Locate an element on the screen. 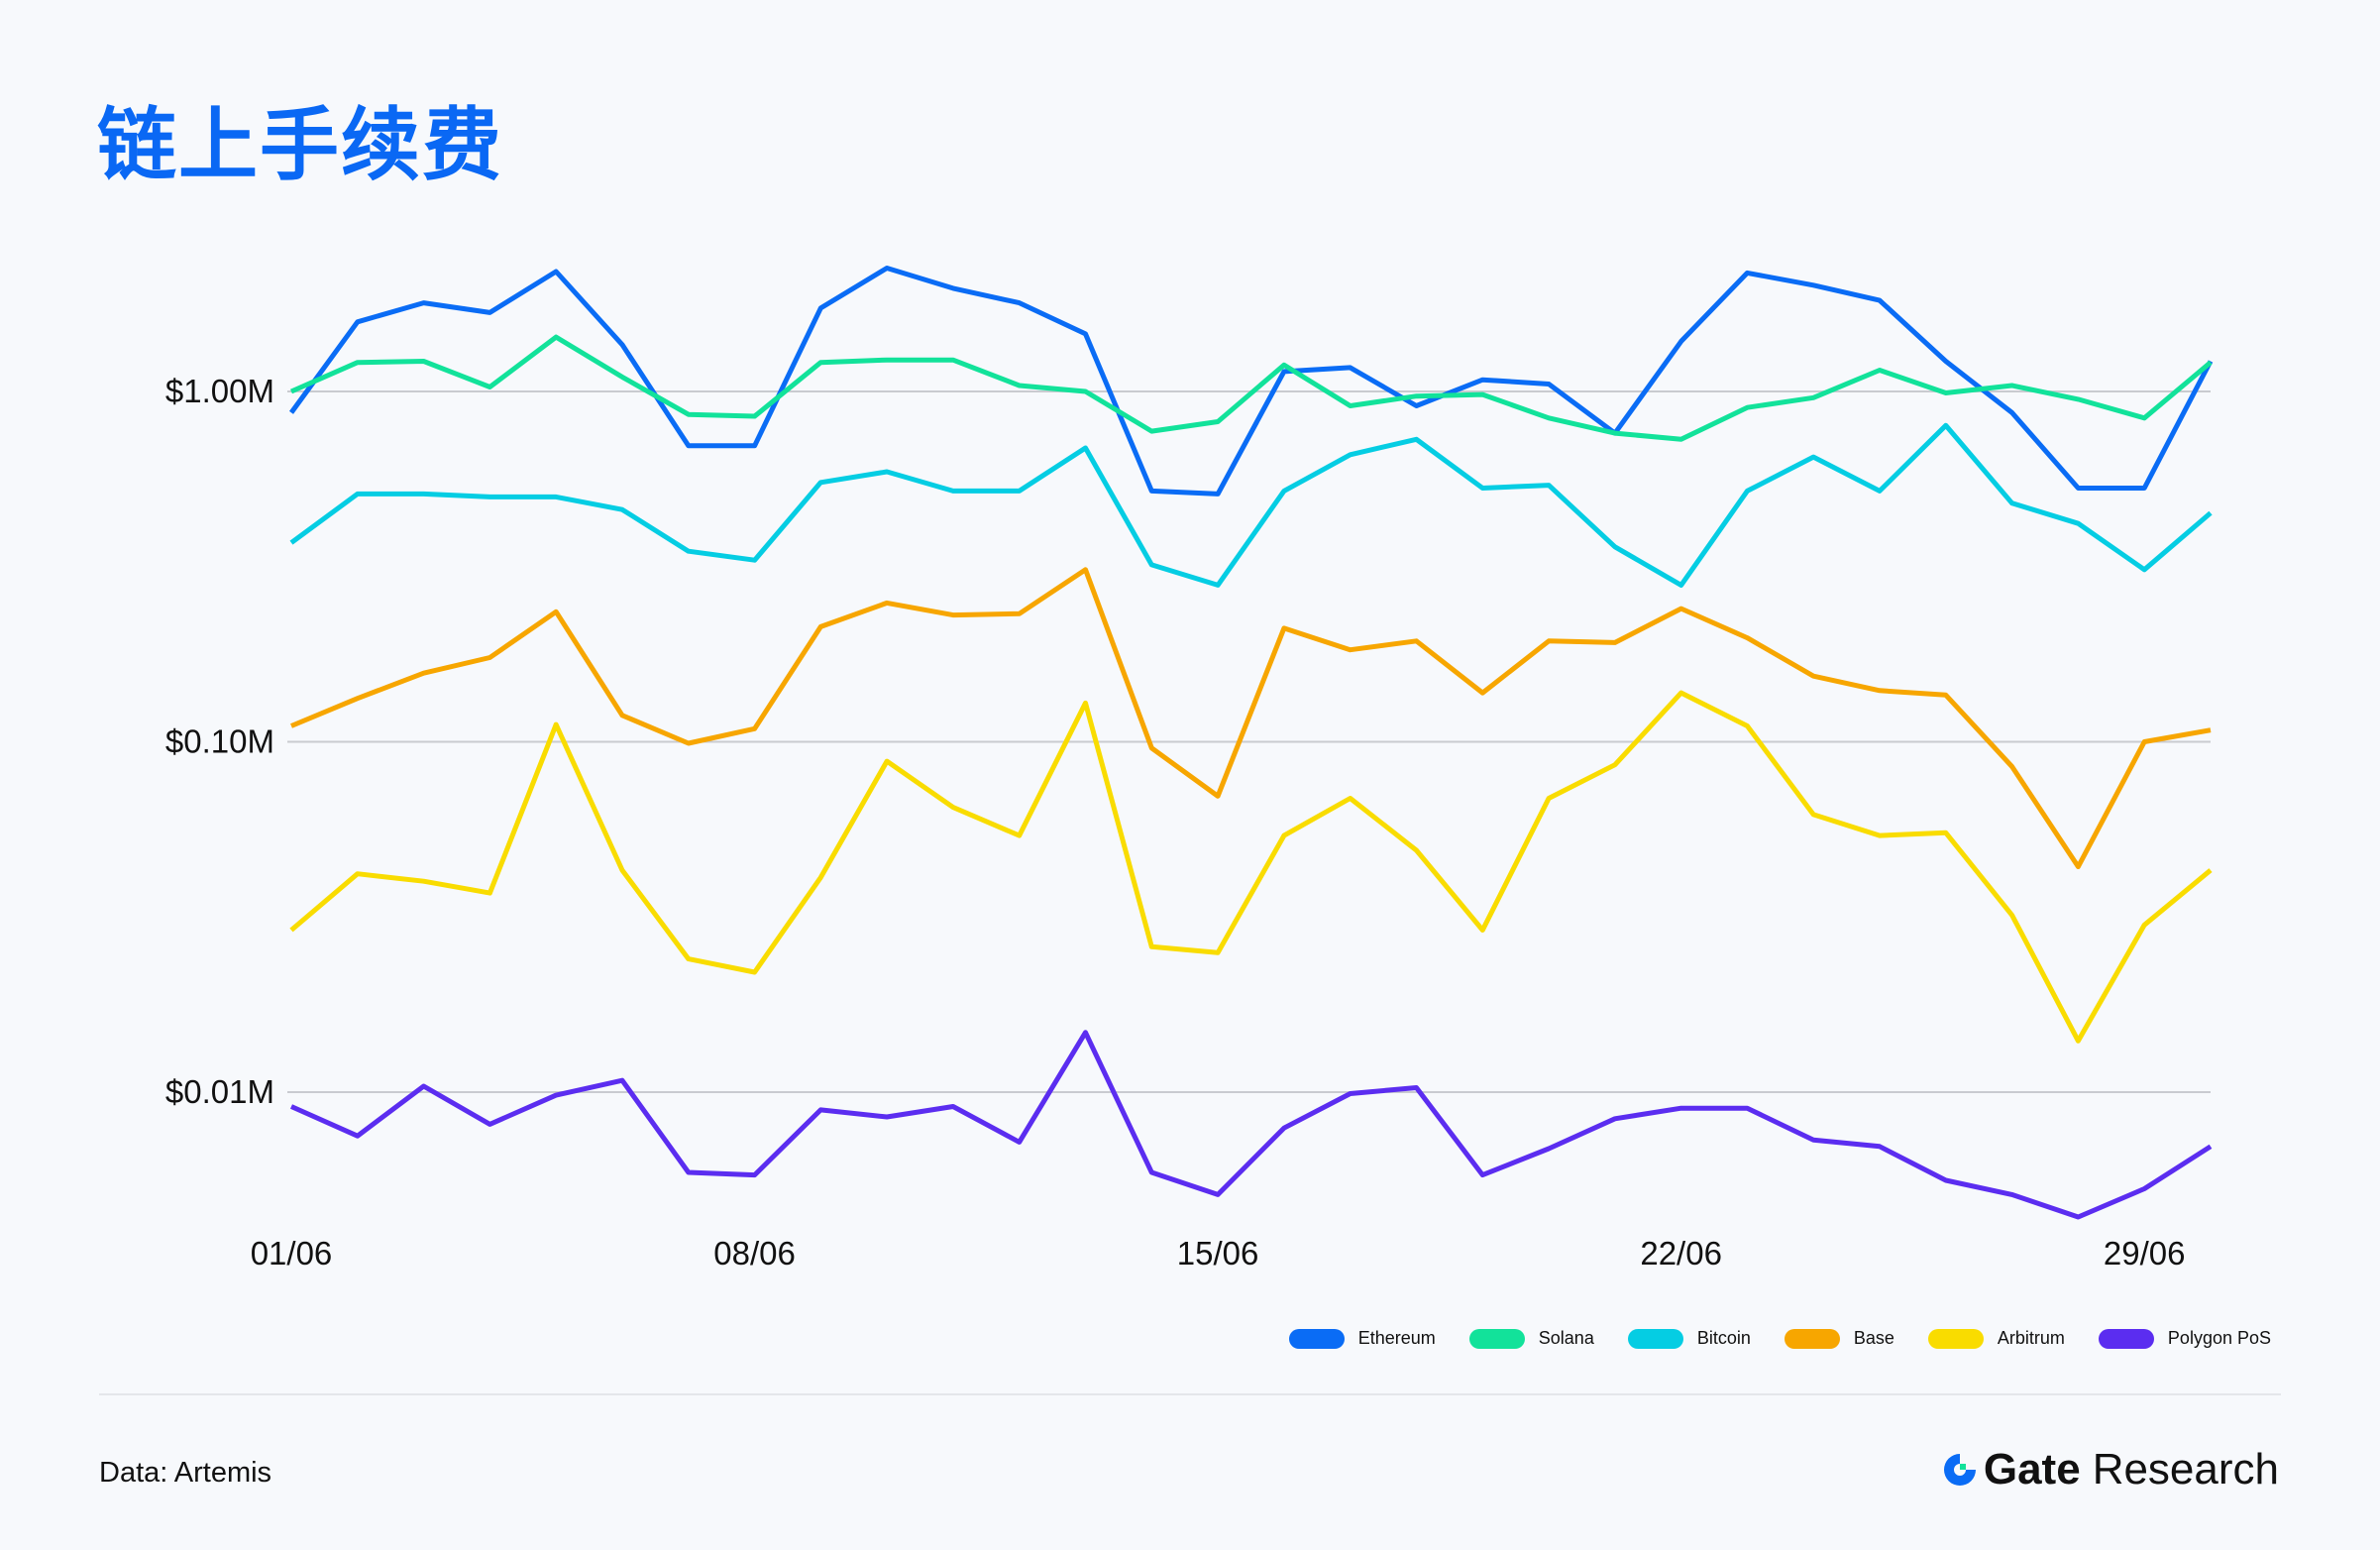 Image resolution: width=2380 pixels, height=1550 pixels. y-tick-label: $0.01M is located at coordinates (219, 1091).